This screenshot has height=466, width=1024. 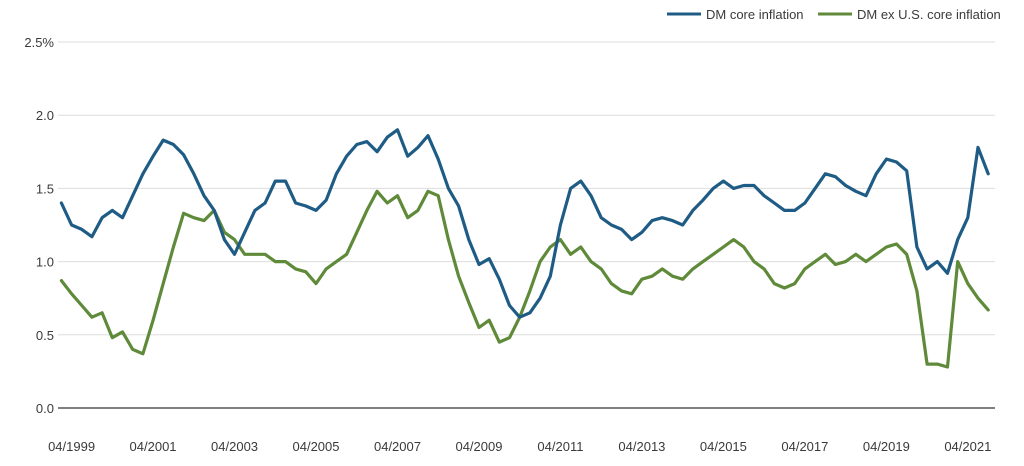 What do you see at coordinates (45, 188) in the screenshot?
I see `y-tick-label: 1.5` at bounding box center [45, 188].